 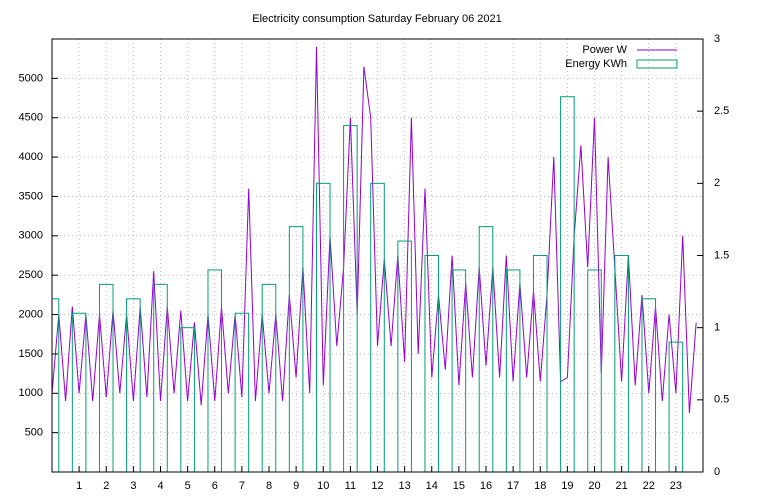 What do you see at coordinates (594, 486) in the screenshot?
I see `x-tick-label: 20` at bounding box center [594, 486].